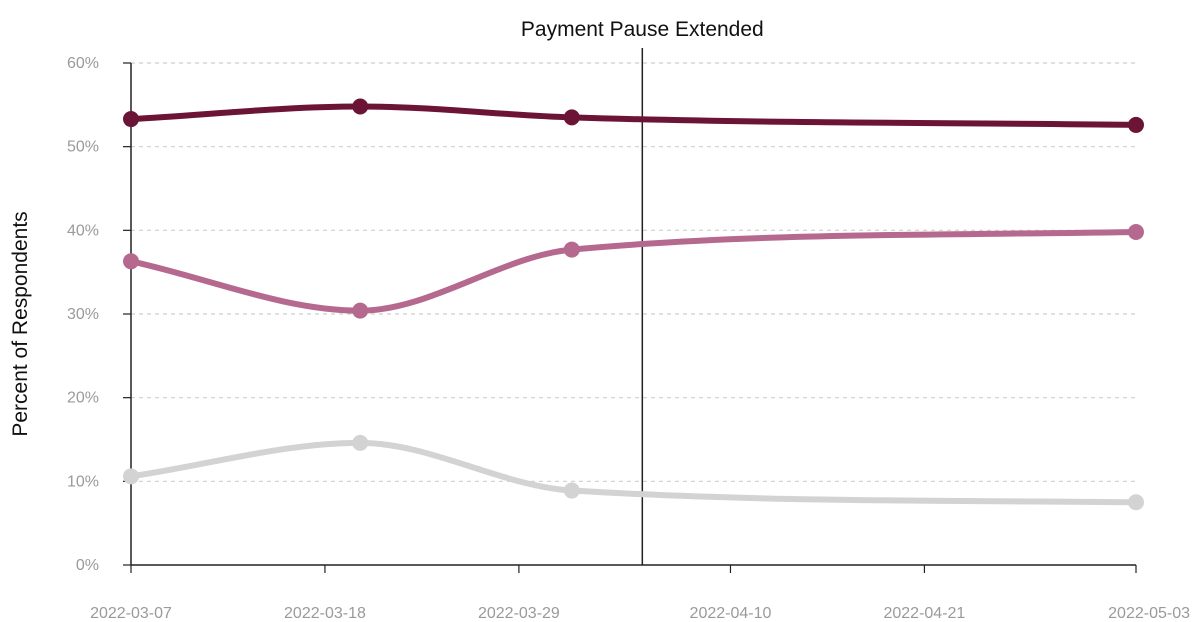 This screenshot has width=1193, height=622. I want to click on y-tick-label: 50%, so click(83, 147).